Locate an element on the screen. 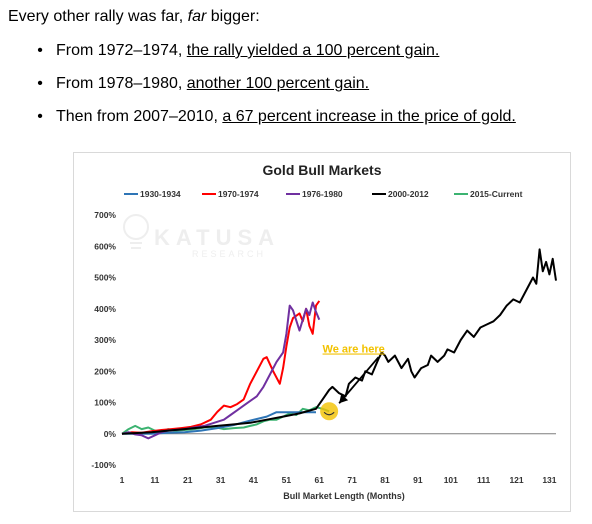 This screenshot has width=592, height=524. series-line-2015-Current is located at coordinates (225, 420).